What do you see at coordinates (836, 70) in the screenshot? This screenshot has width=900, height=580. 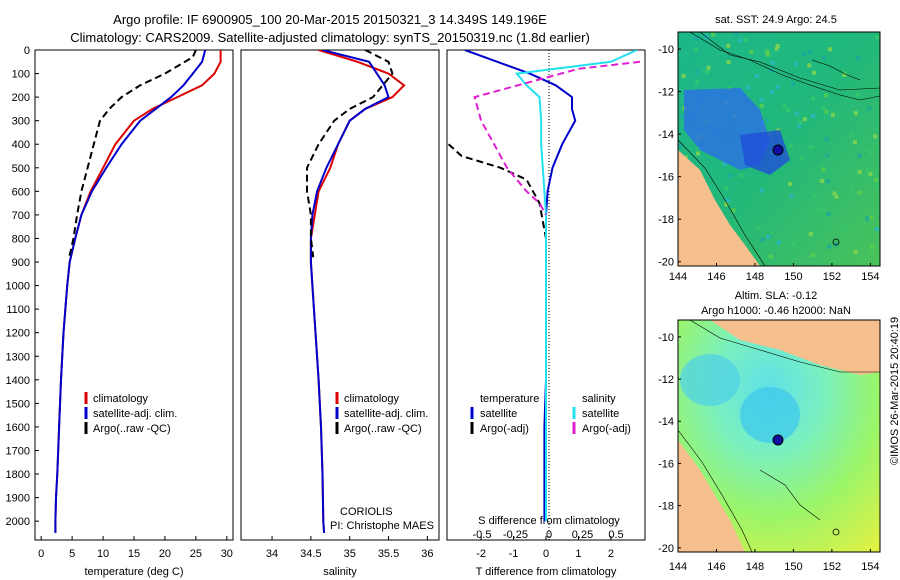 I see `sst-island` at bounding box center [836, 70].